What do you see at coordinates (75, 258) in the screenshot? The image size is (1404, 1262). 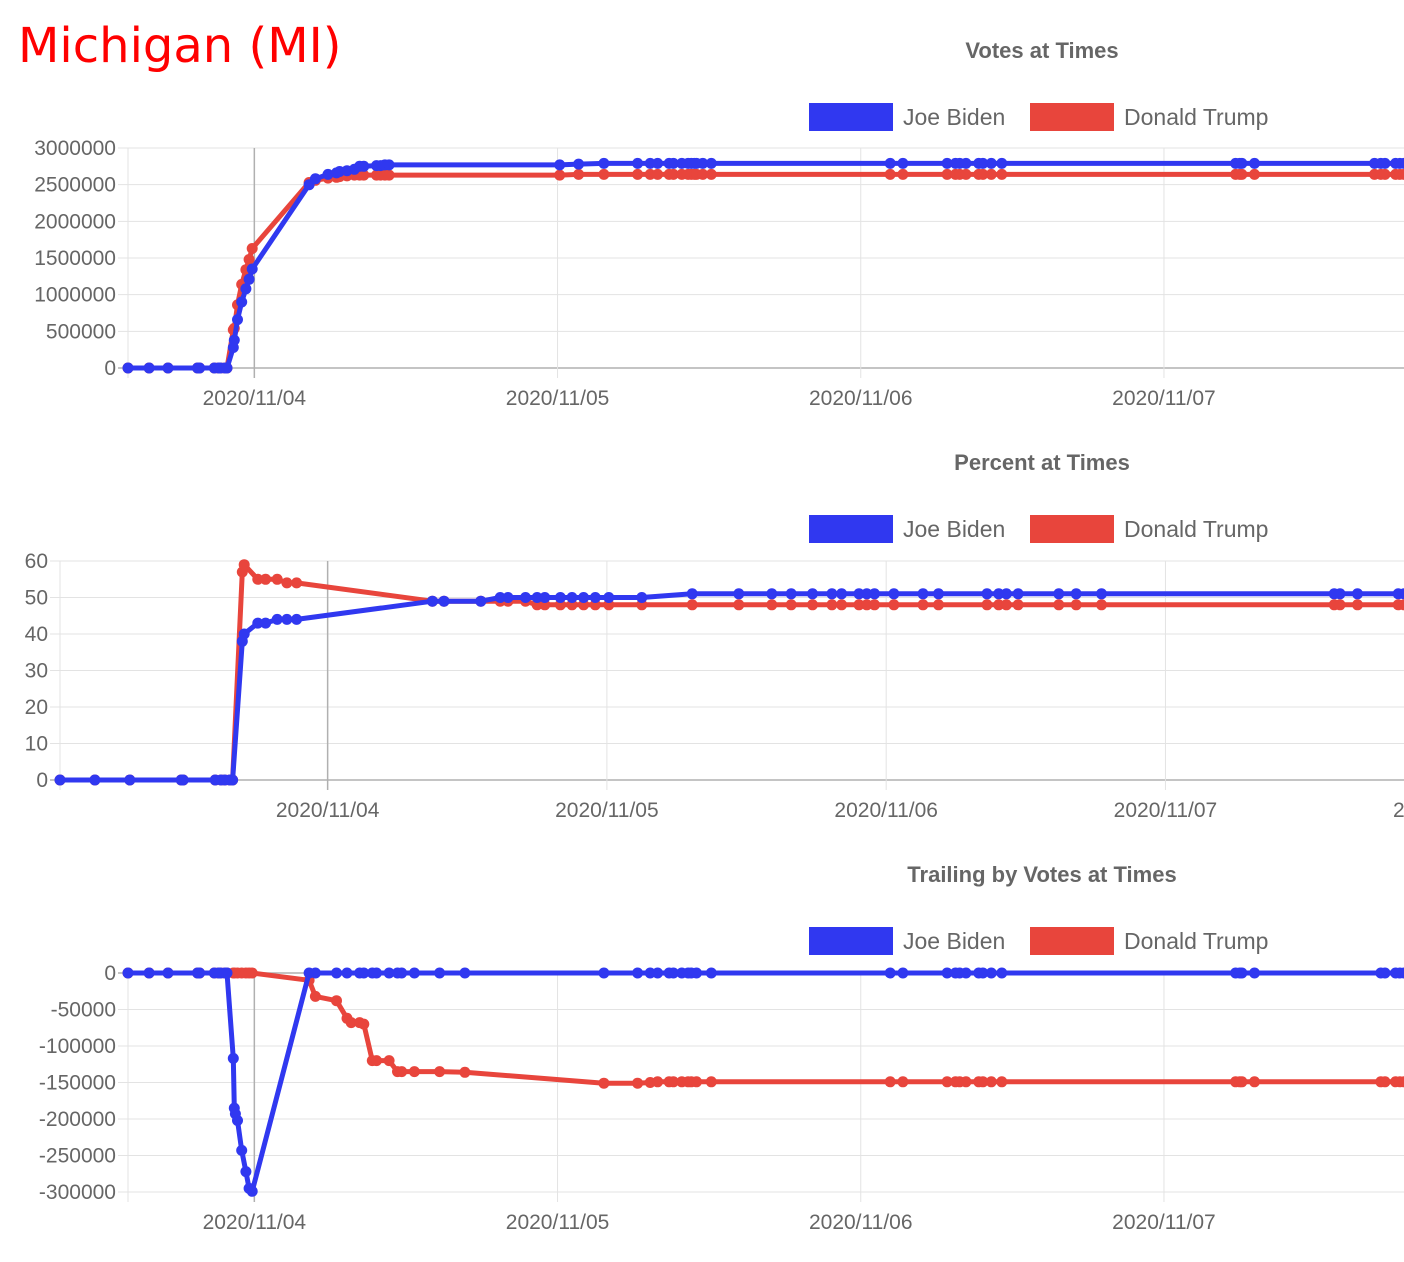 I see `y-tick-label: 1500000` at bounding box center [75, 258].